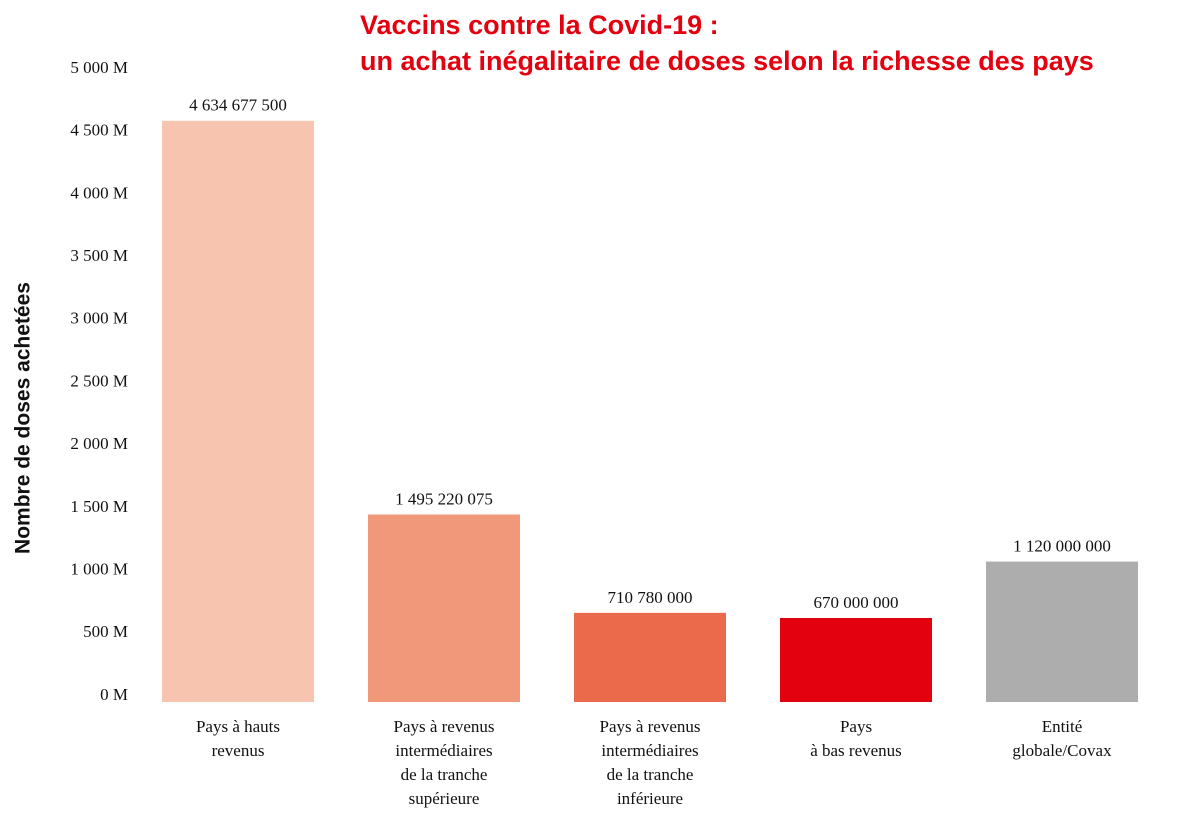 Image resolution: width=1181 pixels, height=818 pixels. What do you see at coordinates (238, 105) in the screenshot?
I see `value-label: 4 634 677 500` at bounding box center [238, 105].